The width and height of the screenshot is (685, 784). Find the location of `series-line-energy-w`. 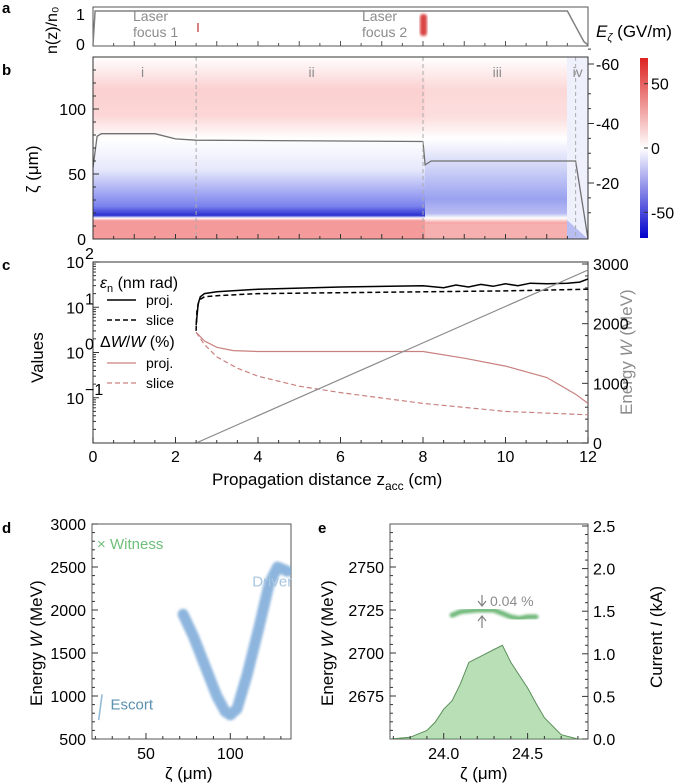

series-line-energy-w is located at coordinates (391, 356).